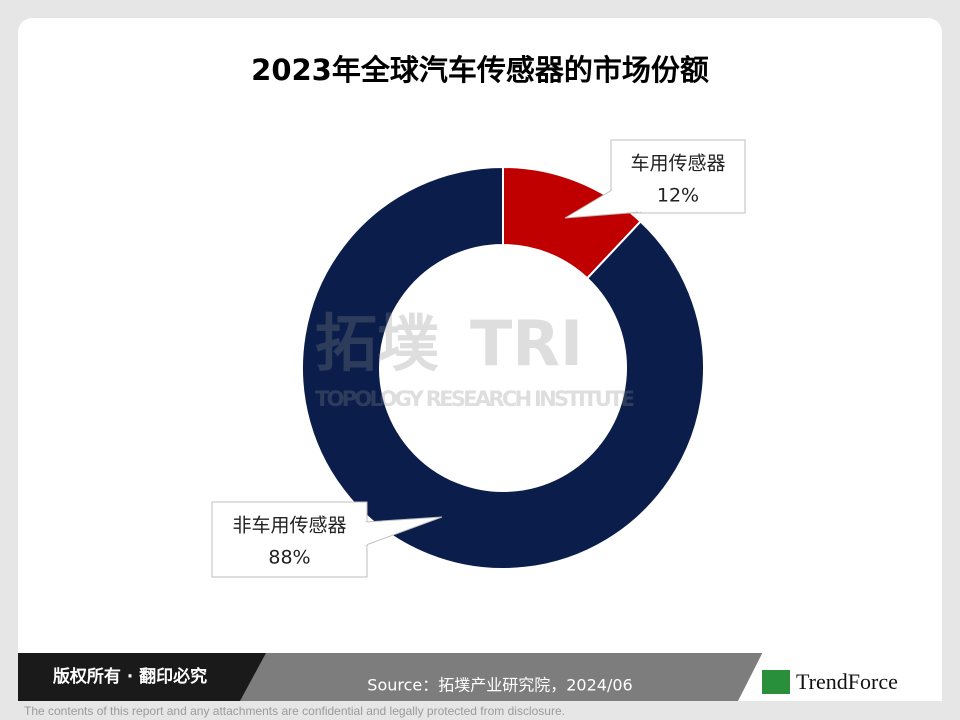 The height and width of the screenshot is (720, 960). I want to click on rights-text: 版权所有 · 翻印必究, so click(130, 676).